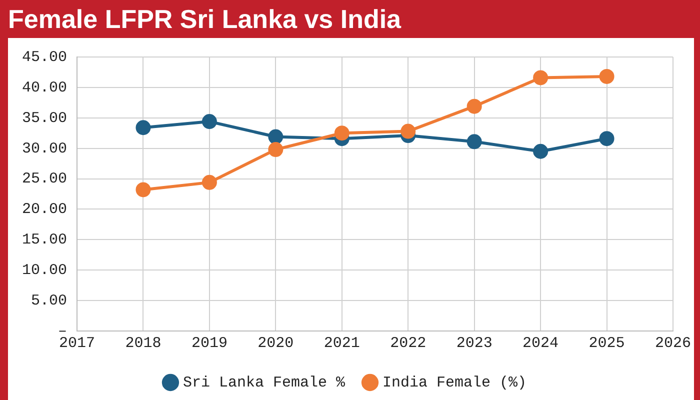 This screenshot has height=400, width=700. What do you see at coordinates (673, 343) in the screenshot?
I see `x-tick-label: 2026` at bounding box center [673, 343].